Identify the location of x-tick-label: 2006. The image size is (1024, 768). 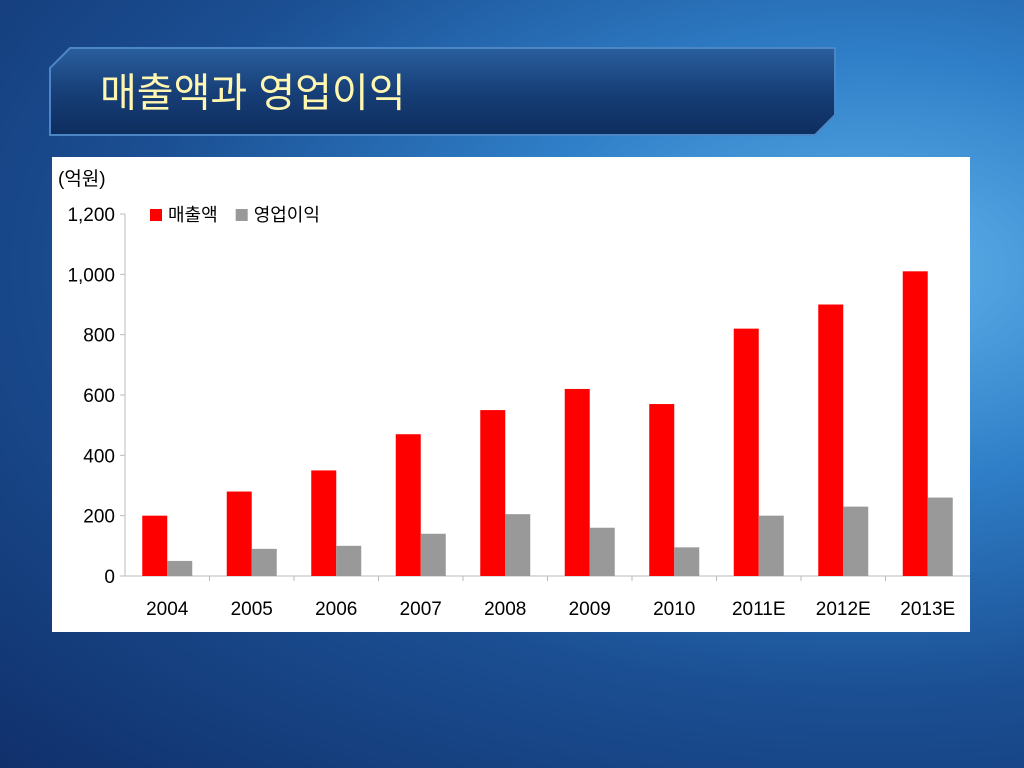
(336, 609).